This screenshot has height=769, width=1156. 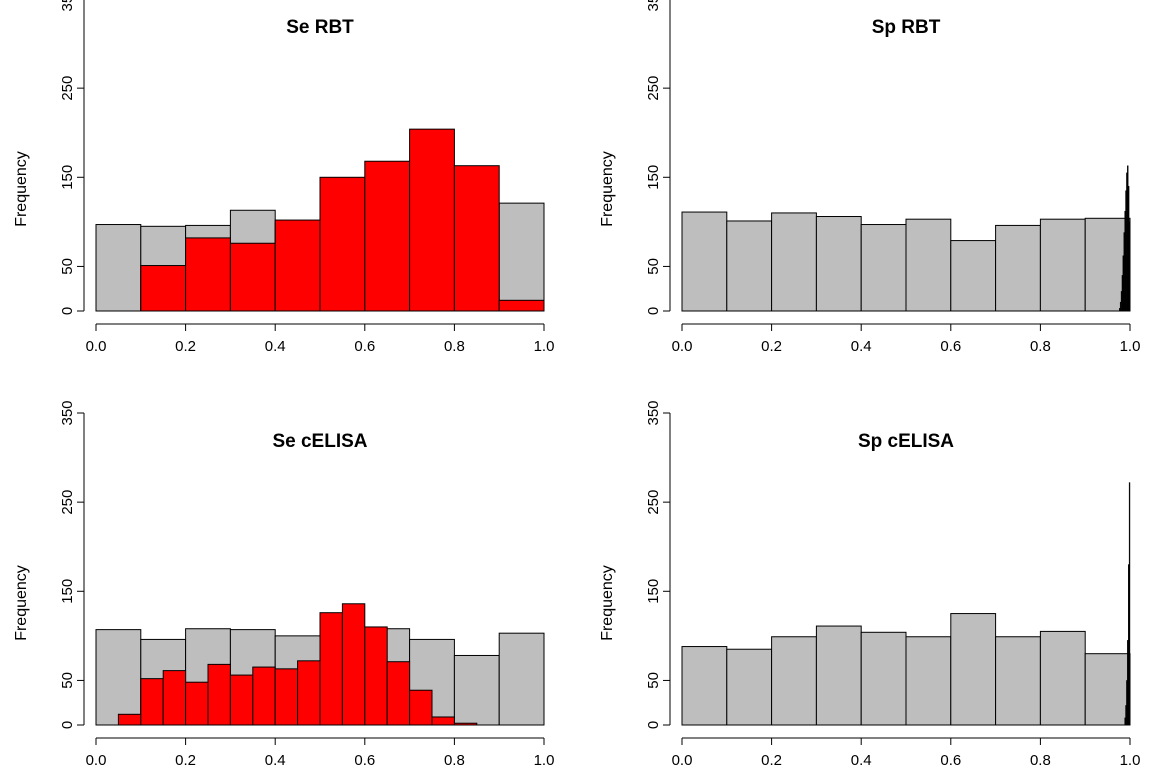 I want to click on panel-title: Sp RBT, so click(x=906, y=27).